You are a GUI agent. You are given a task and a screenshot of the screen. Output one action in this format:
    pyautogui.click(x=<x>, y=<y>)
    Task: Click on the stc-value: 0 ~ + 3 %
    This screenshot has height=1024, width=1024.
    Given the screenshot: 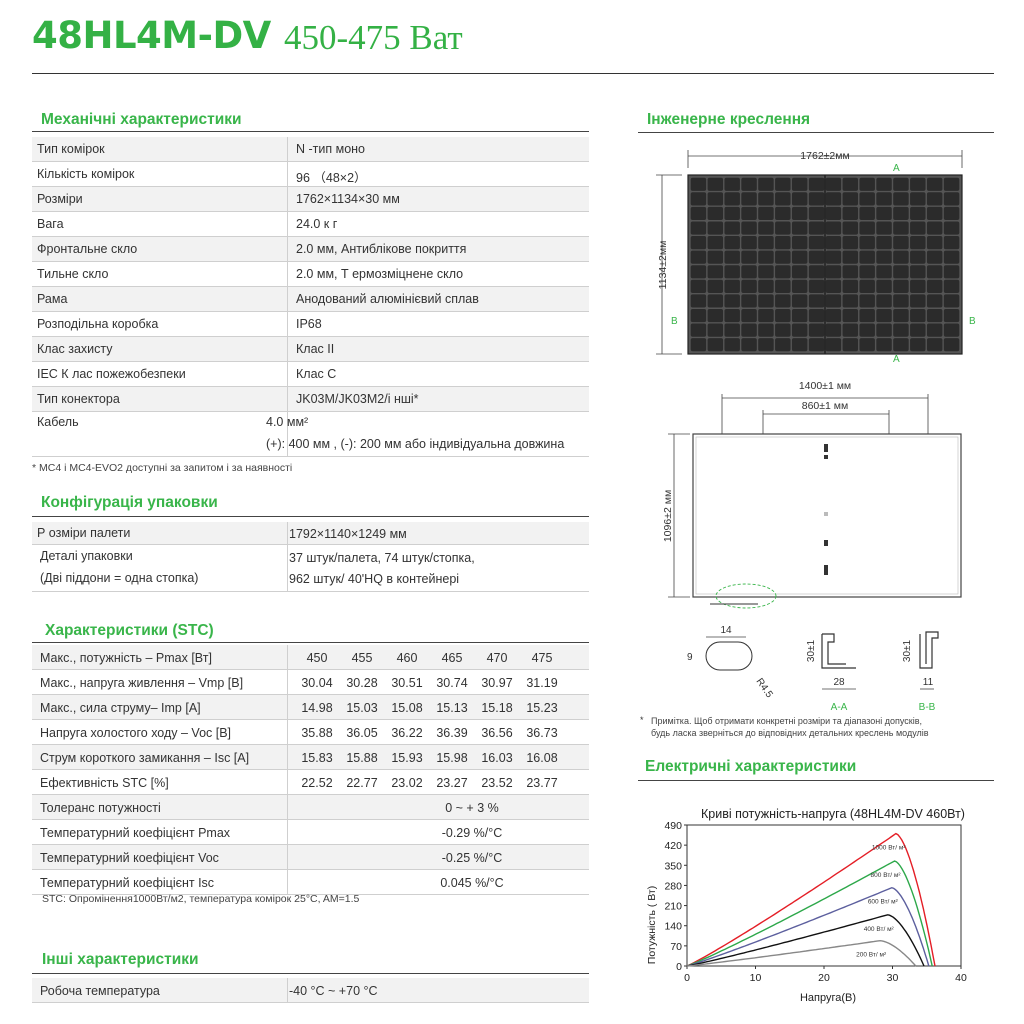 What is the action you would take?
    pyautogui.click(x=472, y=808)
    